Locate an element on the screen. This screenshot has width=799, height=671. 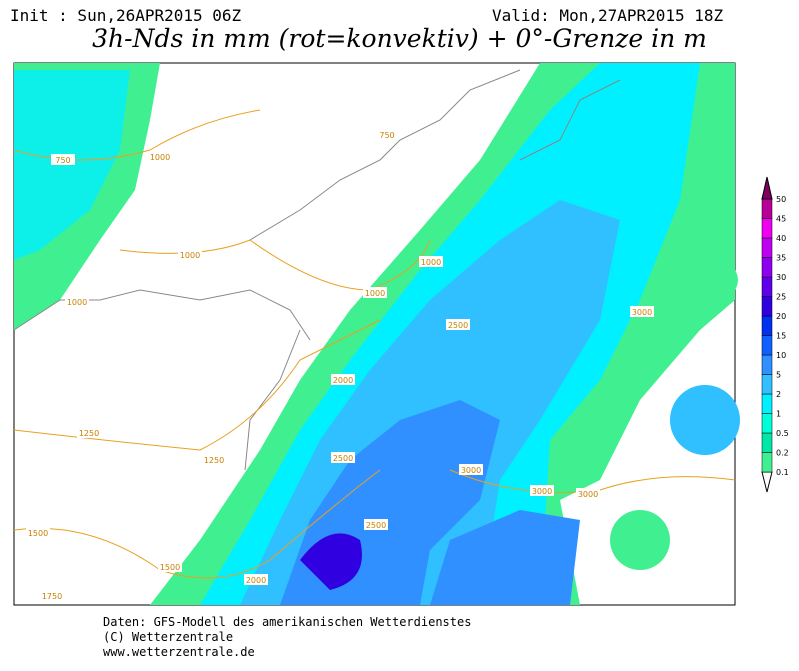
colorbar-label: 10 is located at coordinates (781, 355).